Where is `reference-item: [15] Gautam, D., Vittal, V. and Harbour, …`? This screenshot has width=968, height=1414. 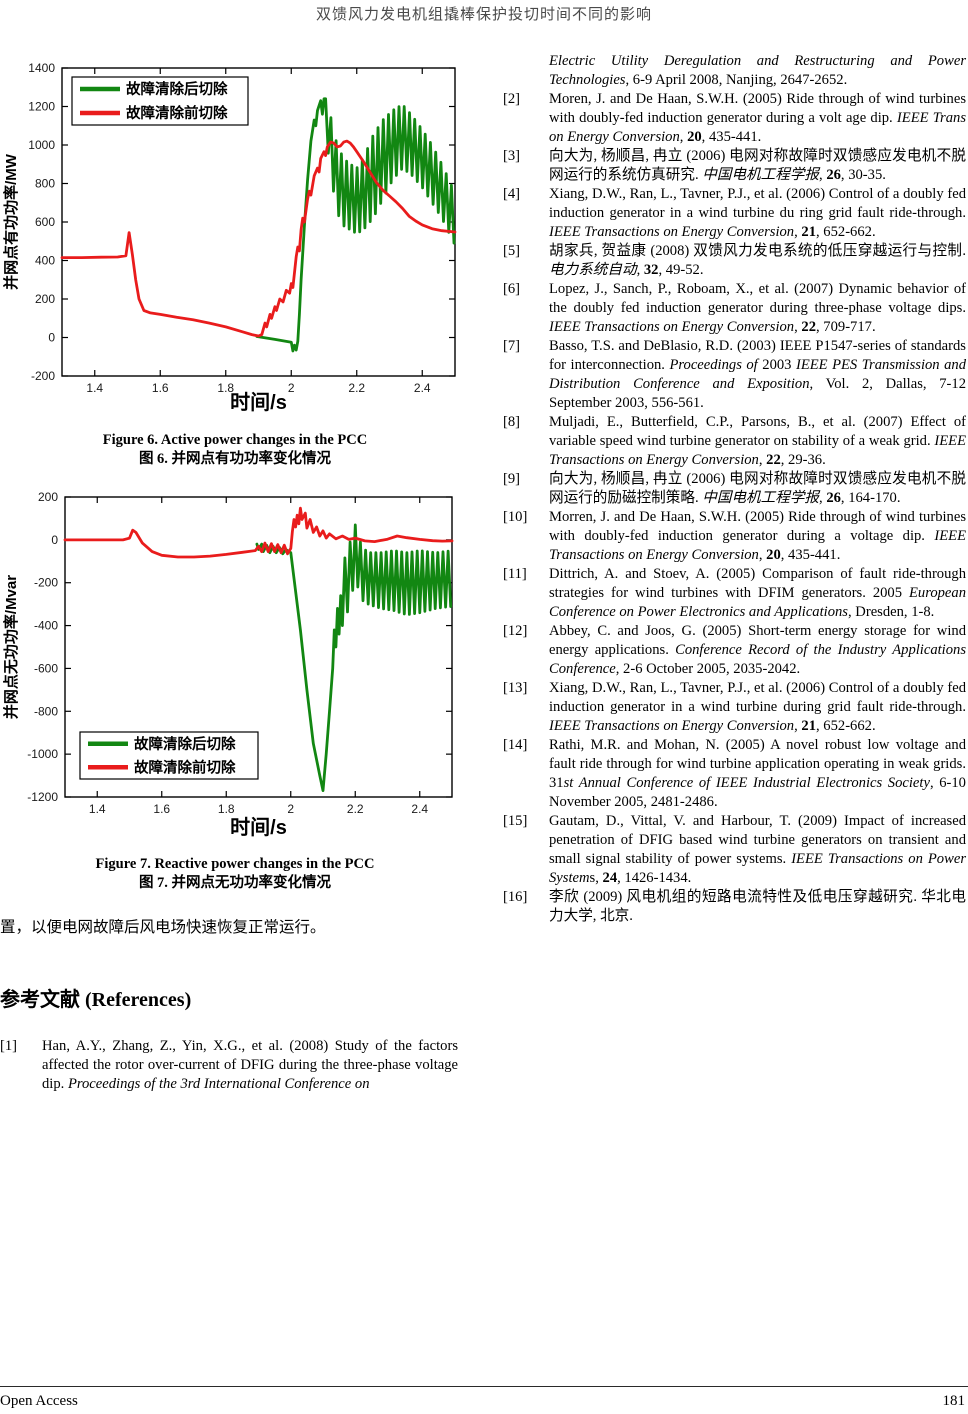
reference-item: [15] Gautam, D., Vittal, V. and Harbour, … is located at coordinates (734, 849).